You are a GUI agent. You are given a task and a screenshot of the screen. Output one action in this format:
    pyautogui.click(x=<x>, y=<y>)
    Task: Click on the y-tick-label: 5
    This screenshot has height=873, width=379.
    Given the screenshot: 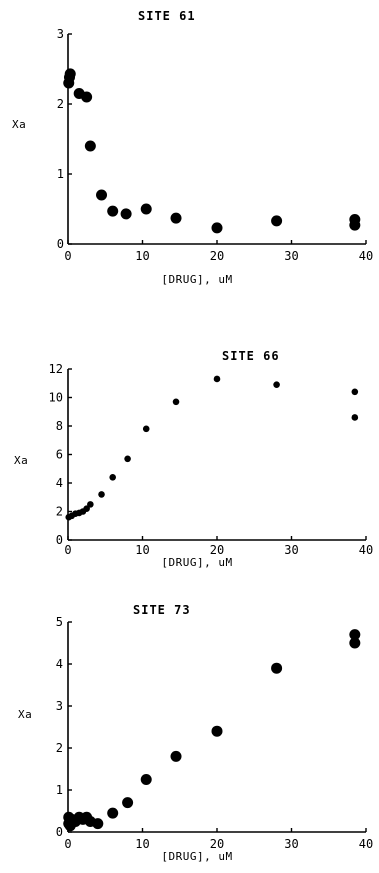 What is the action you would take?
    pyautogui.click(x=59, y=622)
    